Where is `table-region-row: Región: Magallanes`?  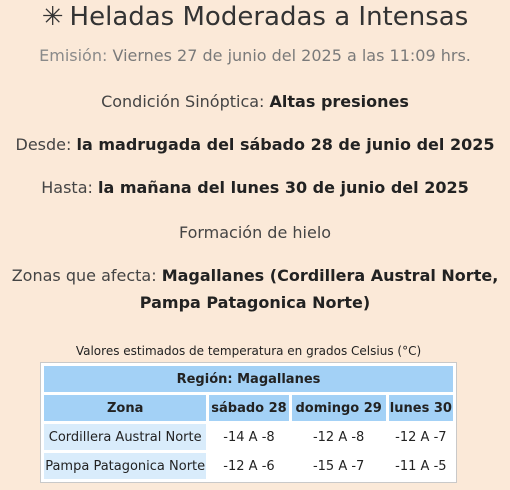 table-region-row: Región: Magallanes is located at coordinates (248, 379).